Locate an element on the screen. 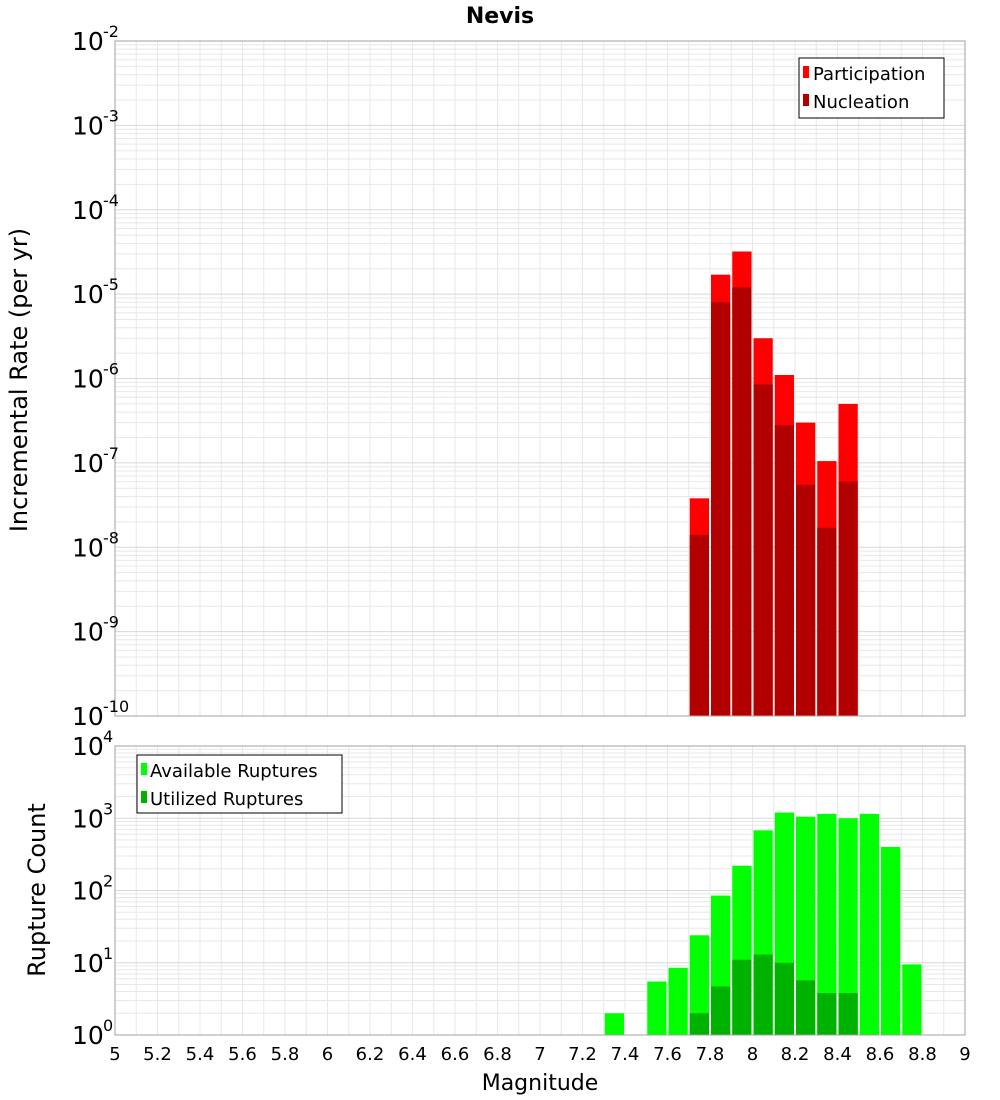 This screenshot has height=1100, width=1000. utilized-legend-swatch is located at coordinates (144, 797).